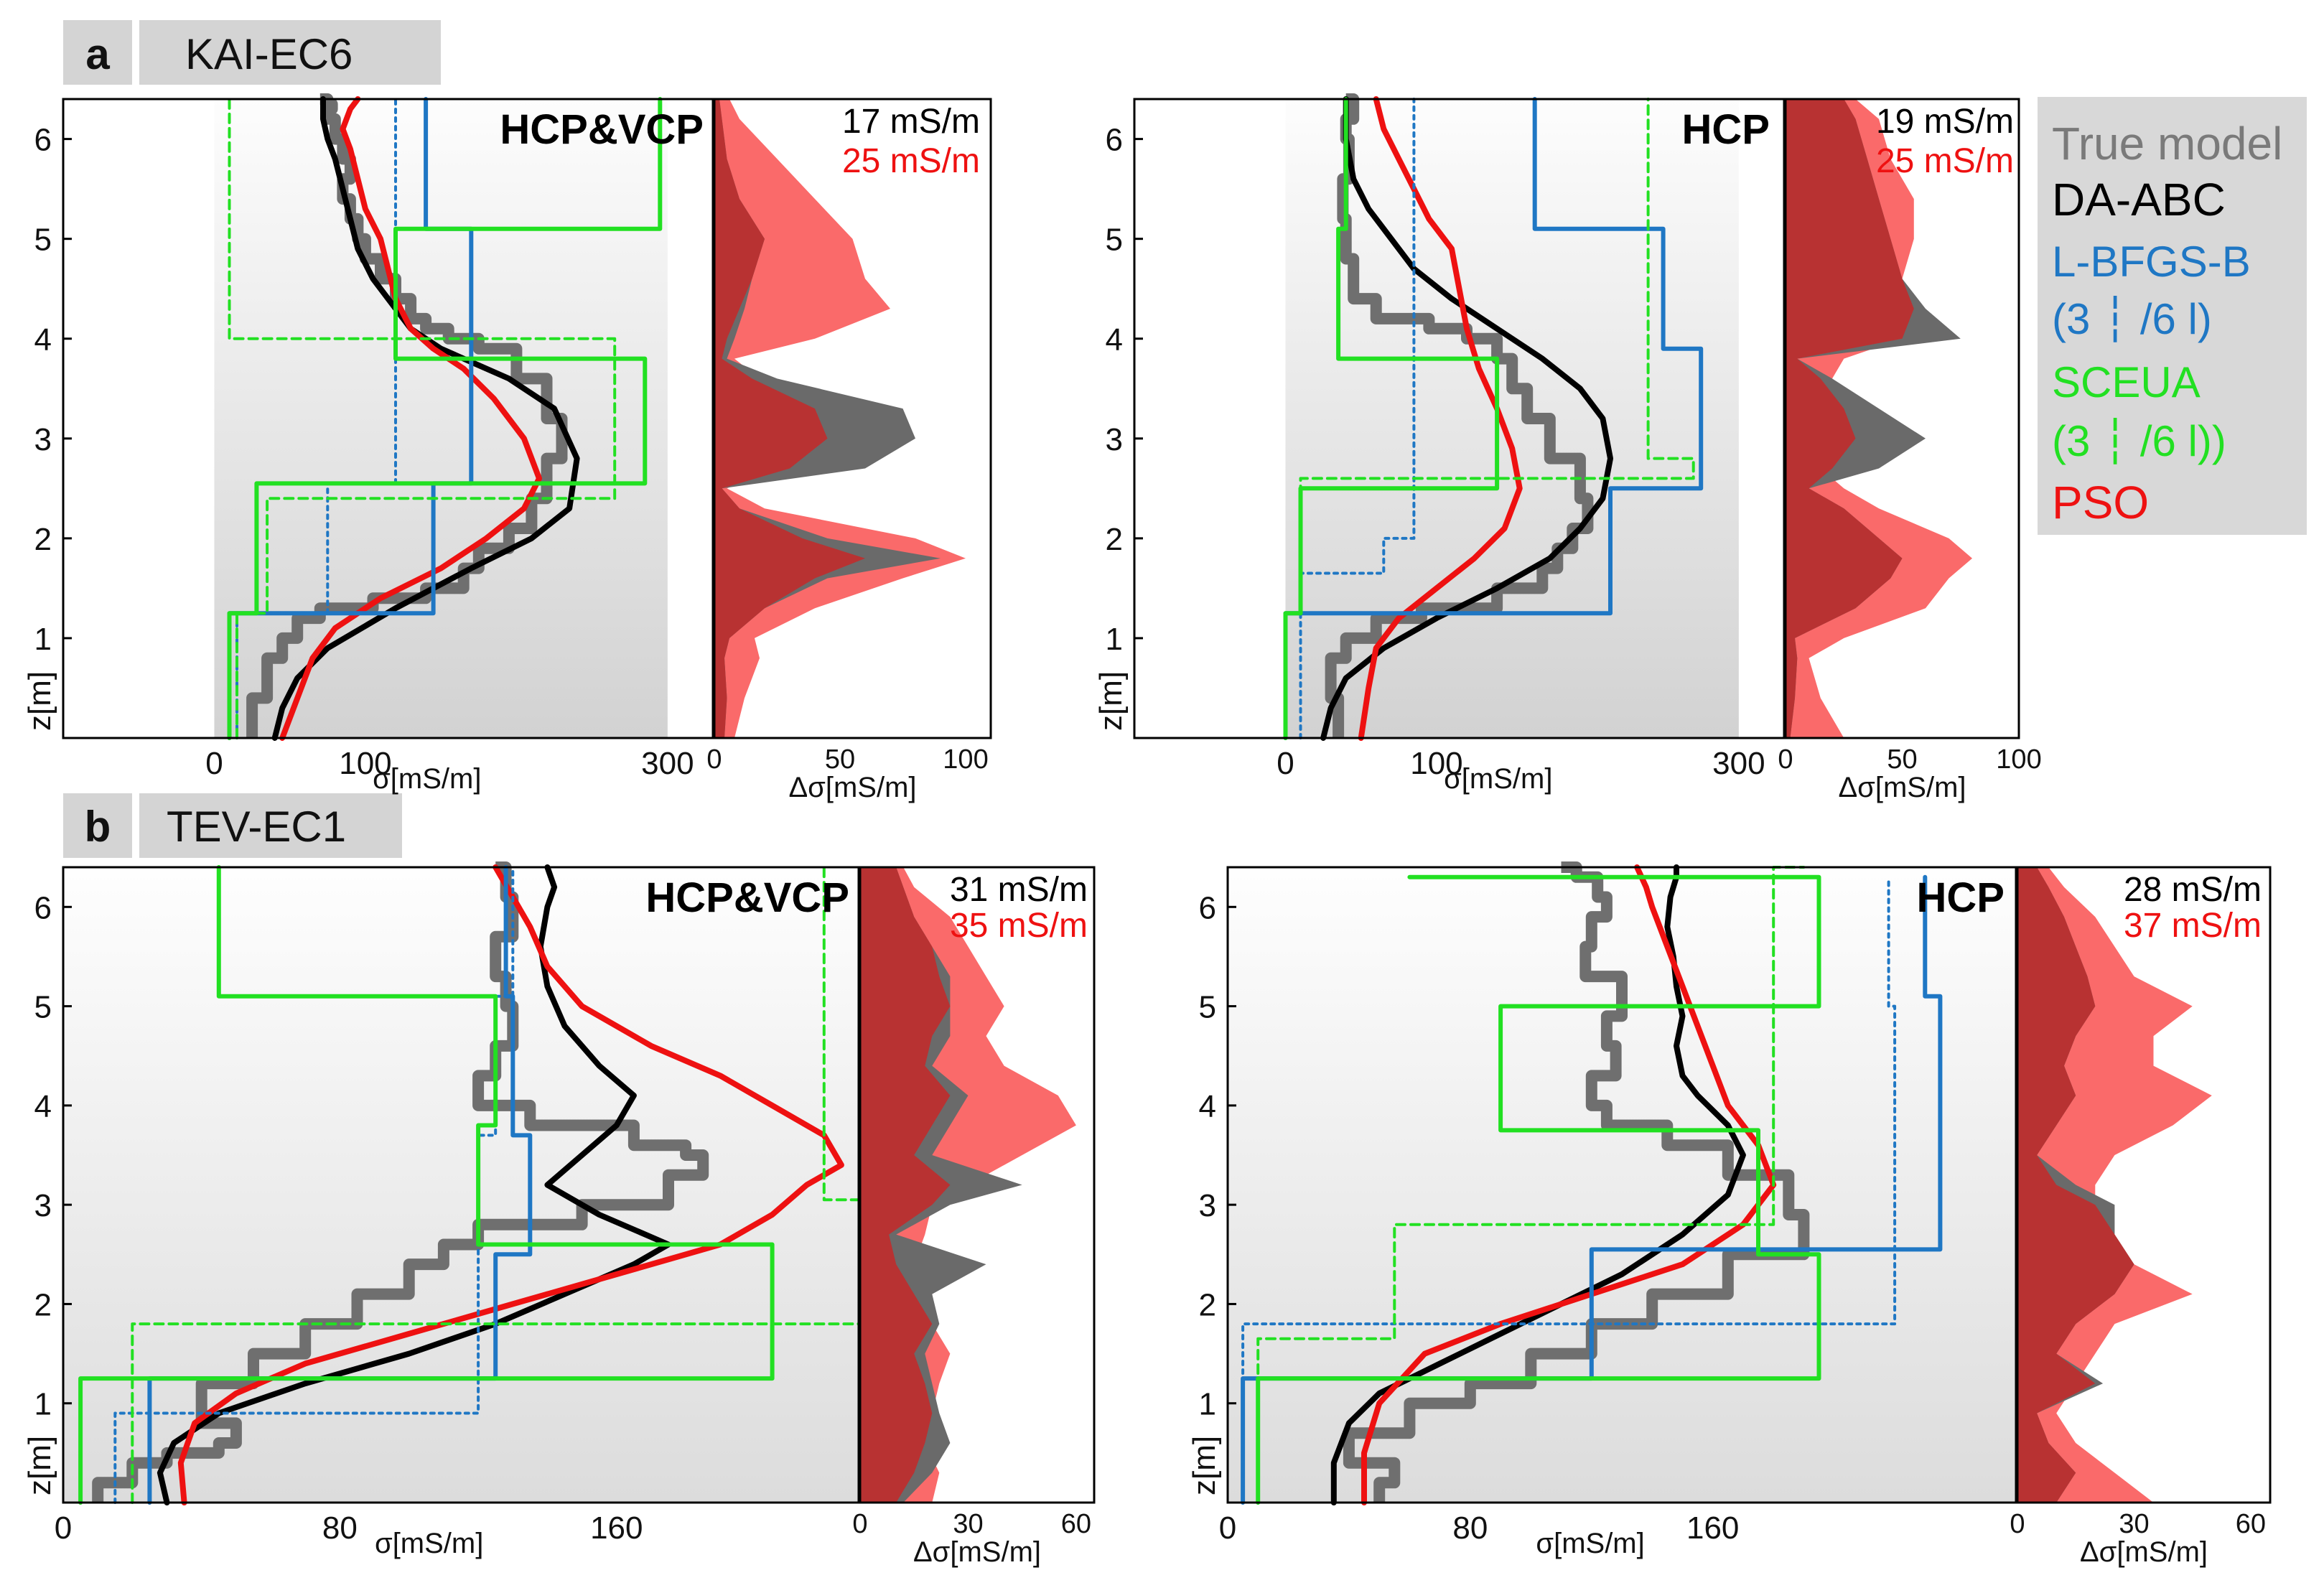  What do you see at coordinates (911, 122) in the screenshot?
I see `stat-da-abc-rmse: 17 mS/m` at bounding box center [911, 122].